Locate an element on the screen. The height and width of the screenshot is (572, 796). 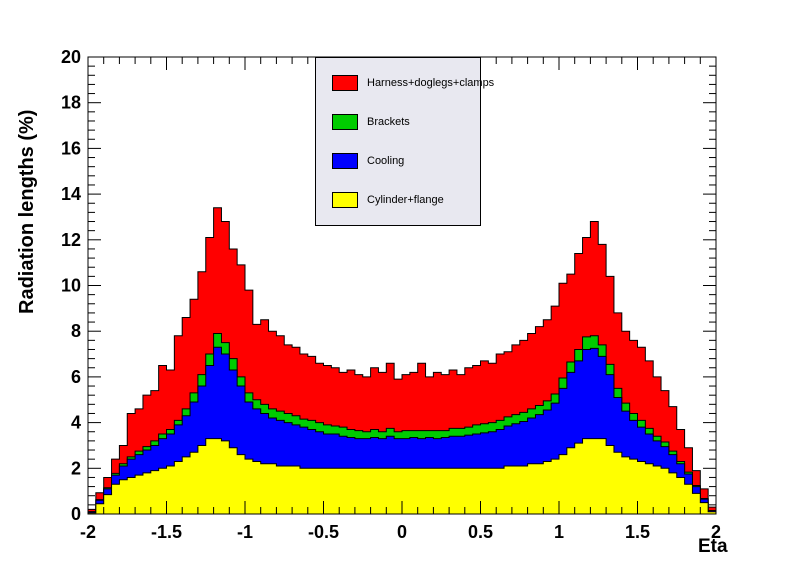
x-tick-label: 0.5 is located at coordinates (480, 532).